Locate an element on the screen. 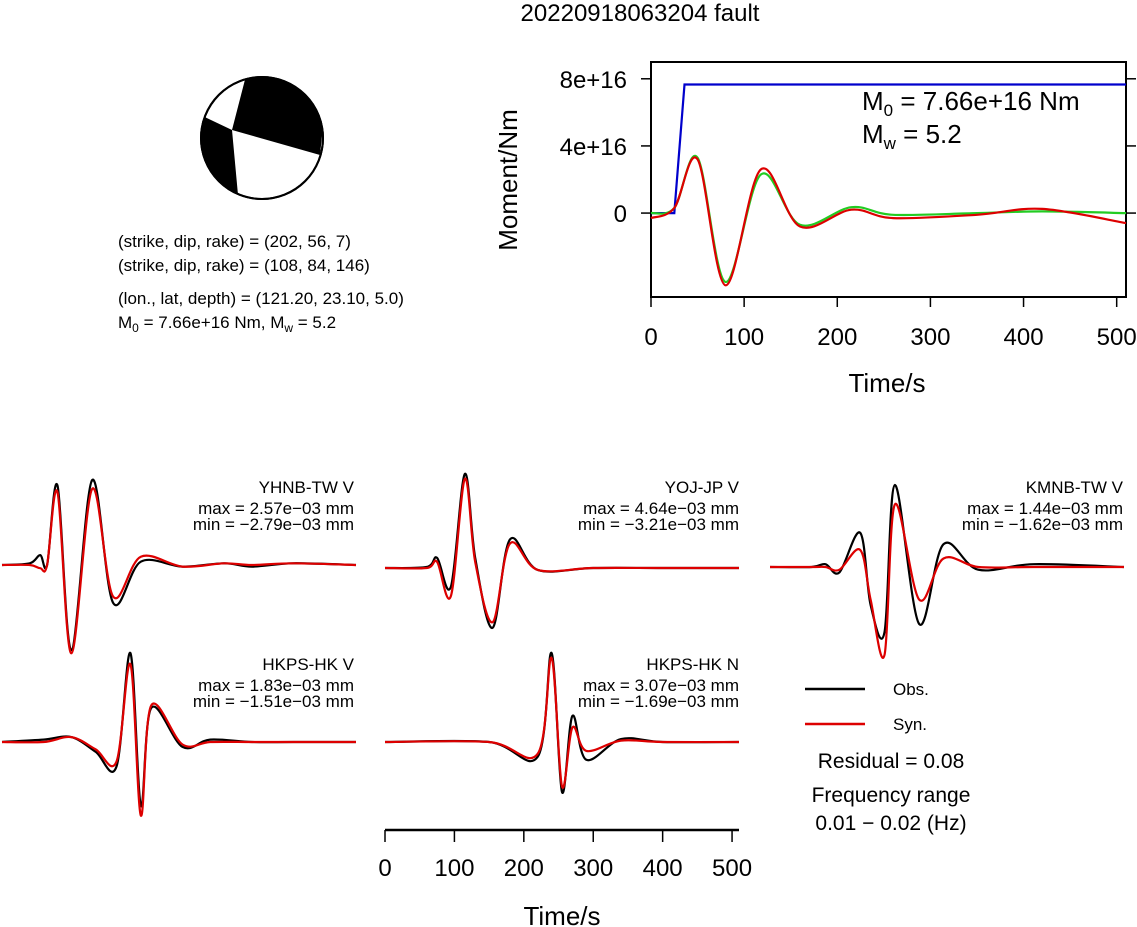 The height and width of the screenshot is (927, 1137). moment-x-tick-label: 200 is located at coordinates (837, 337).